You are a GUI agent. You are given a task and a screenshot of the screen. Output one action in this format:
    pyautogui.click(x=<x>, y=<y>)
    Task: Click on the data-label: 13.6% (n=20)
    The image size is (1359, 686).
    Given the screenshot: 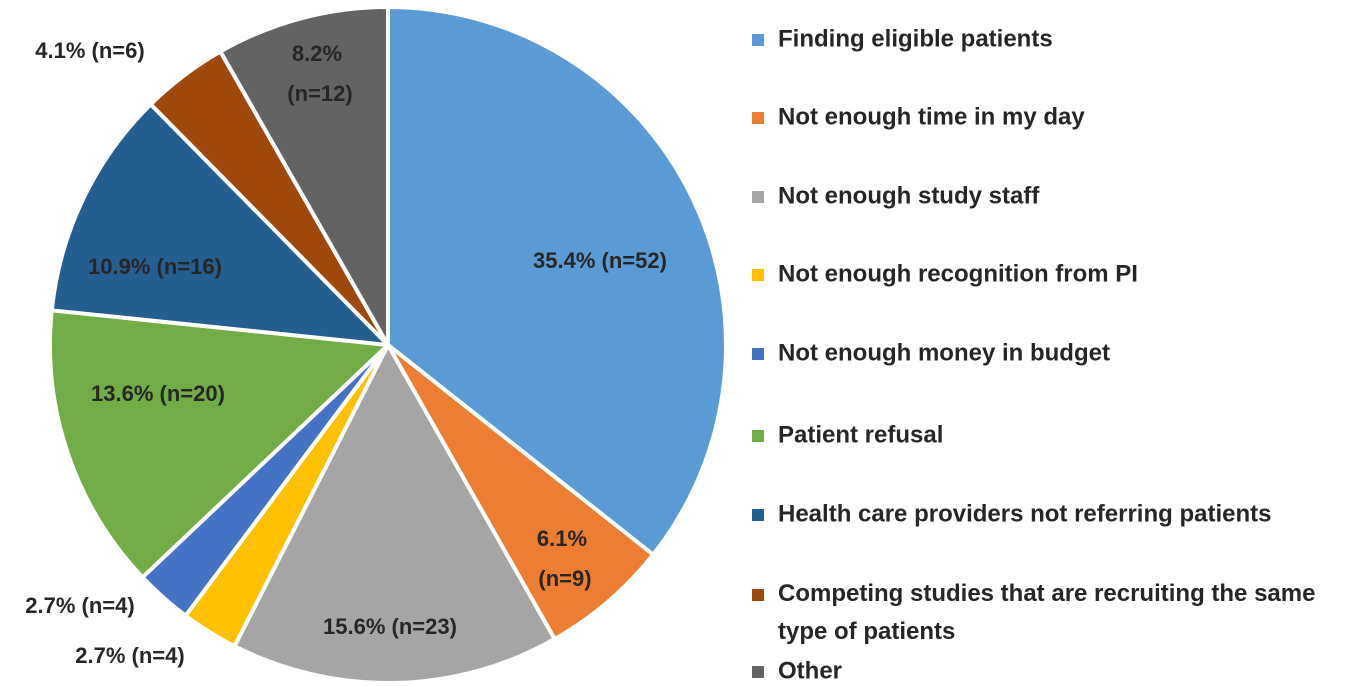 What is the action you would take?
    pyautogui.click(x=158, y=393)
    